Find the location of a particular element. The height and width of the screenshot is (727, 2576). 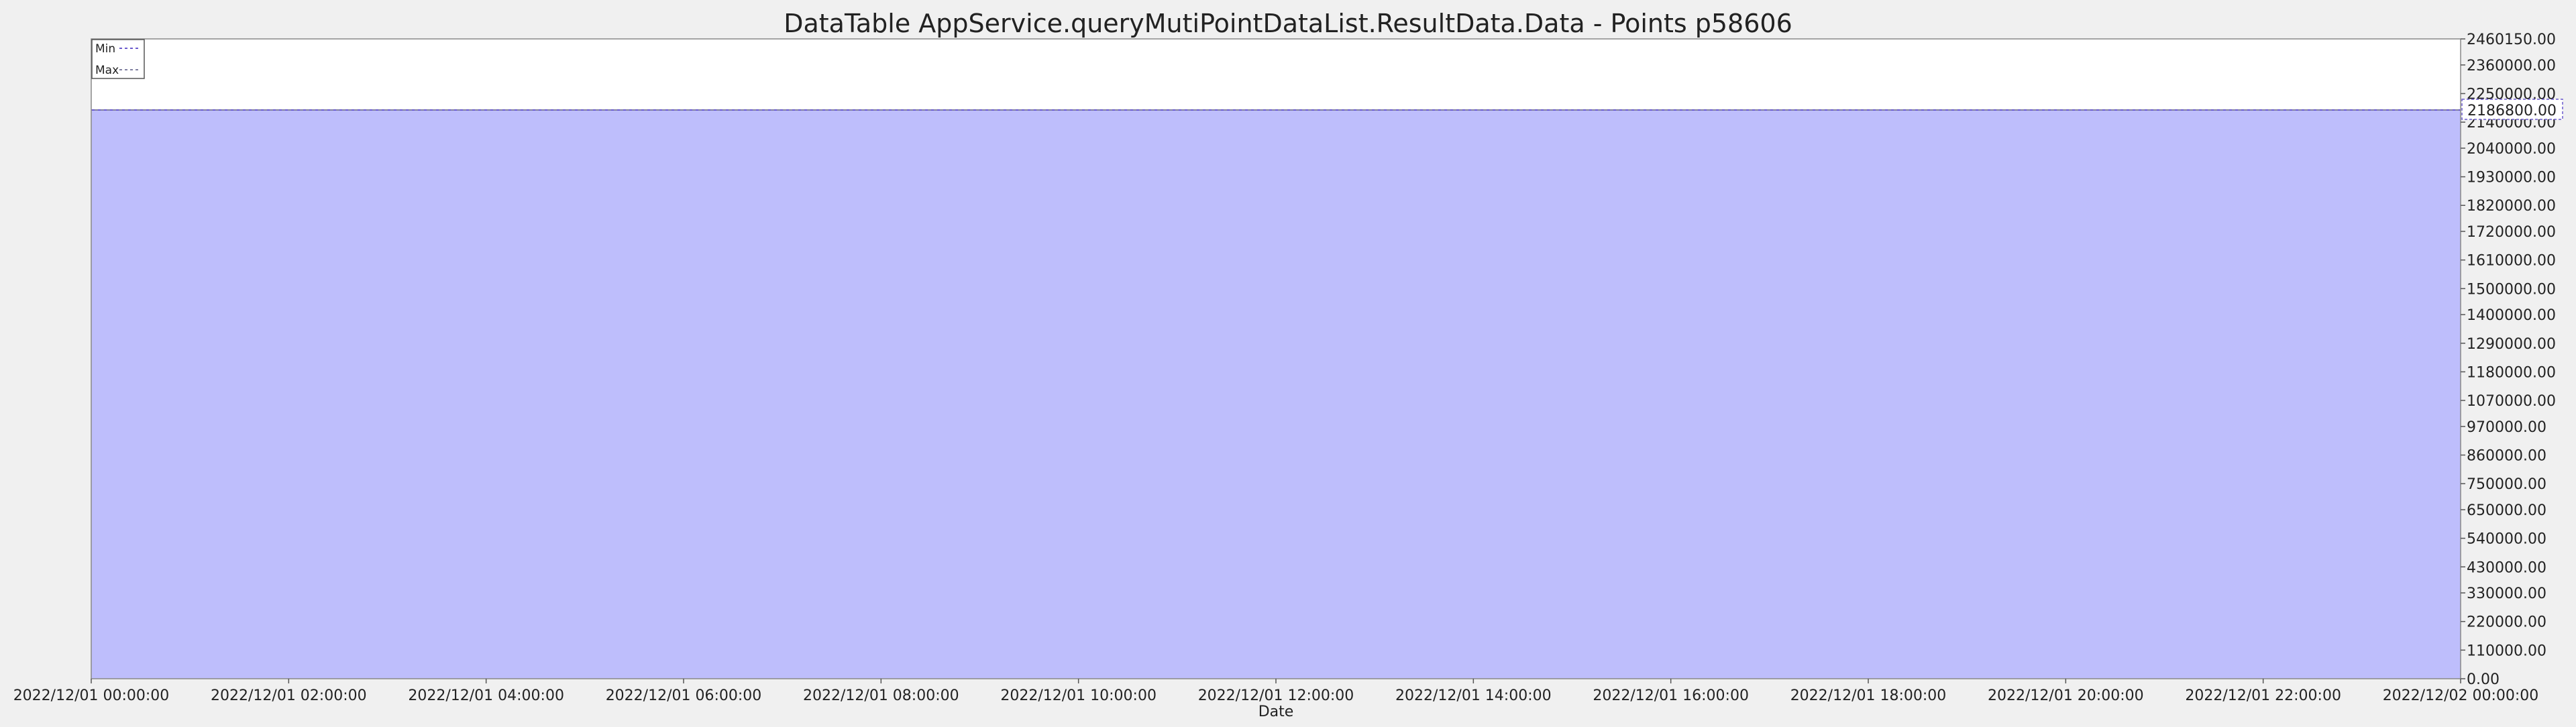

y-tick-label: 540000.00 is located at coordinates (2506, 539).